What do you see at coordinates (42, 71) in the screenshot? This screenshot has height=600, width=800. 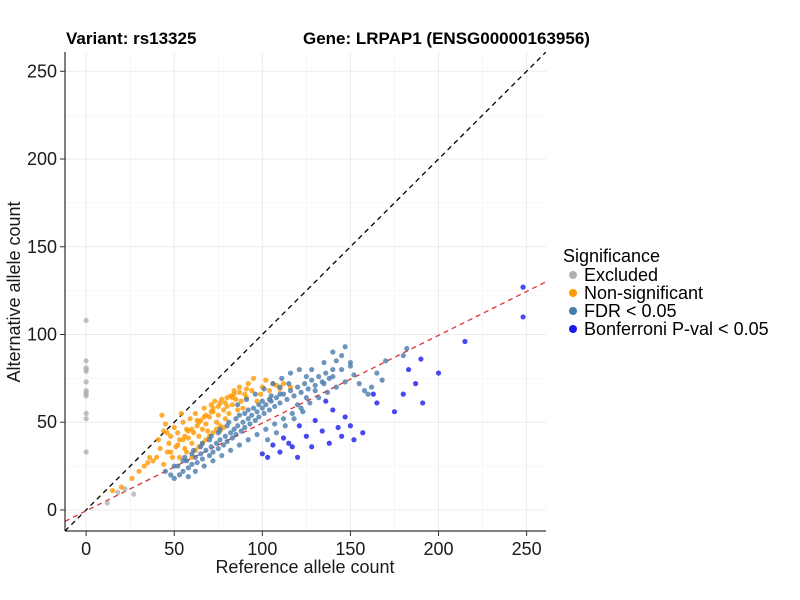 I see `y-tick-label: 250` at bounding box center [42, 71].